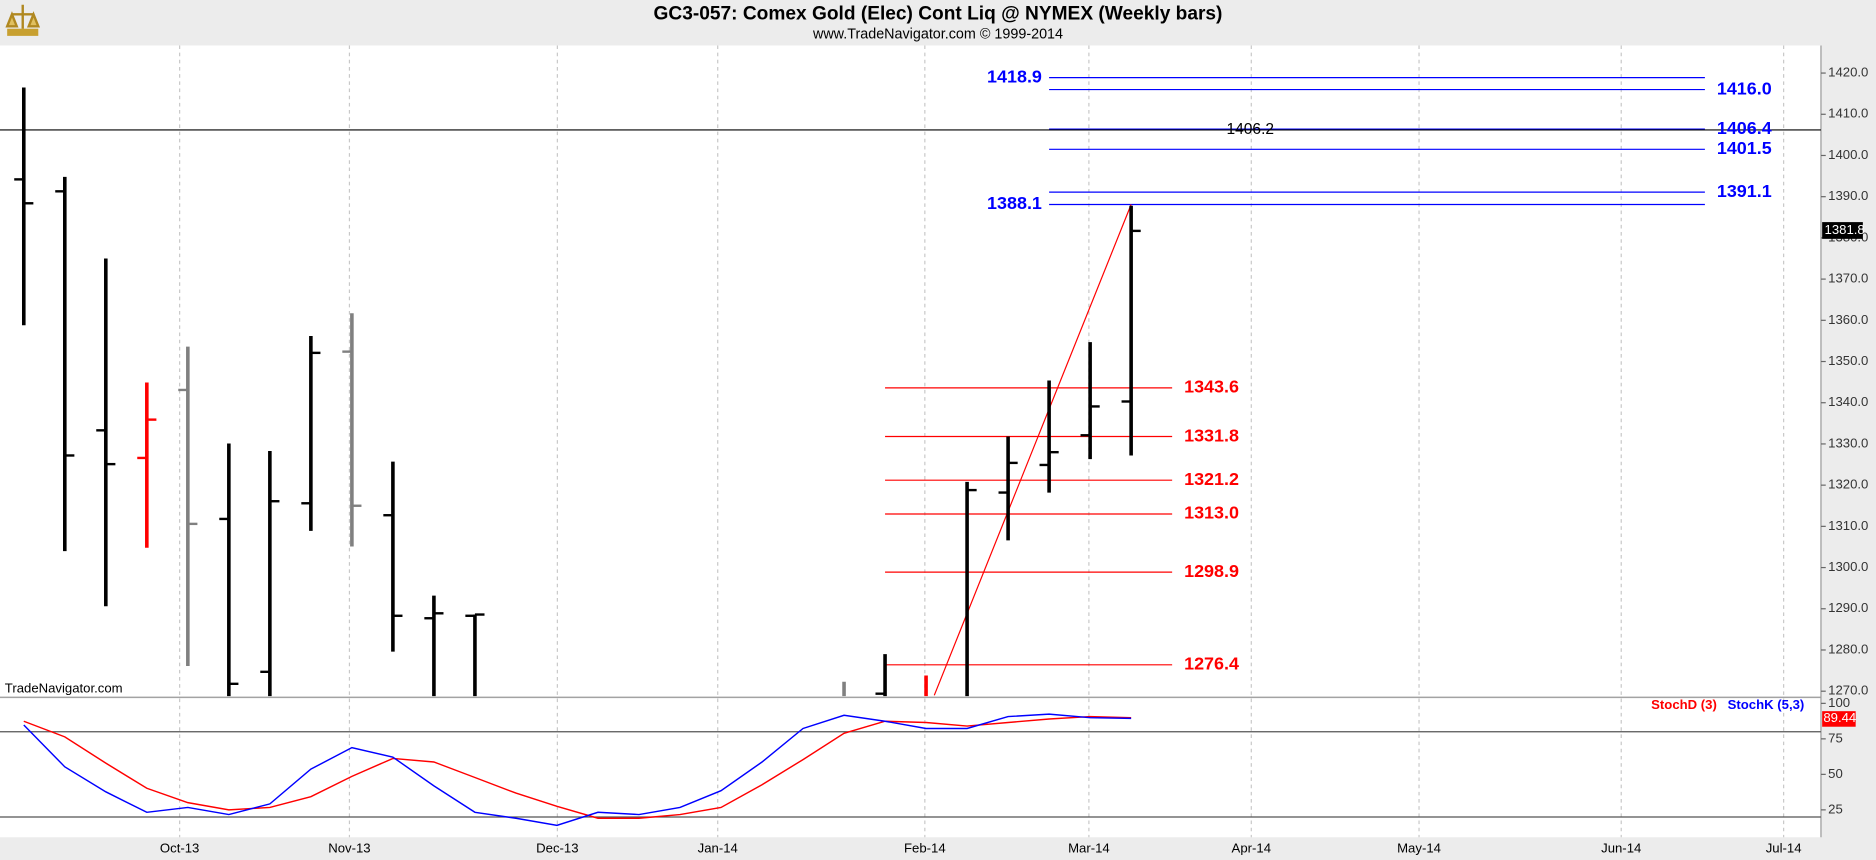 This screenshot has width=1876, height=860. I want to click on watermark: TradeNavigator.com, so click(64, 687).